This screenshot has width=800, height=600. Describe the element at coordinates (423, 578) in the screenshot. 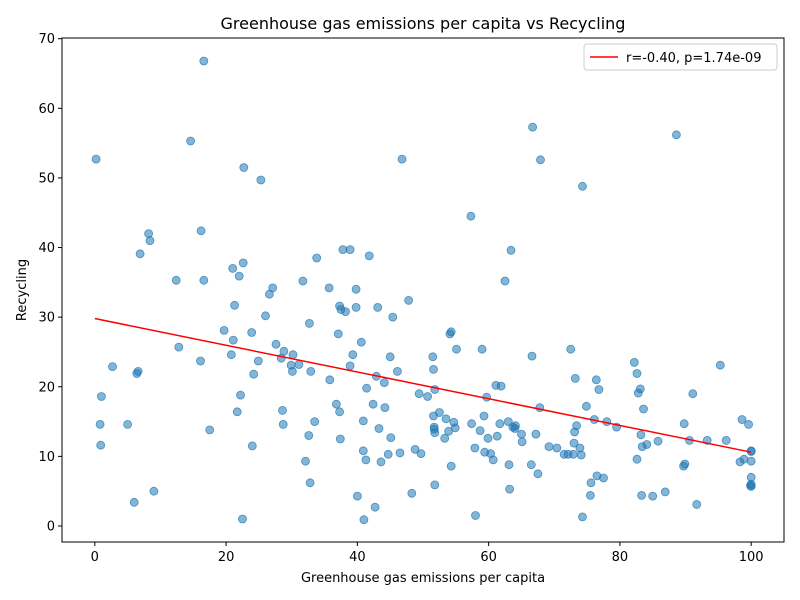

I see `x-axis-label: Greenhouse gas emissions per capita` at that location.